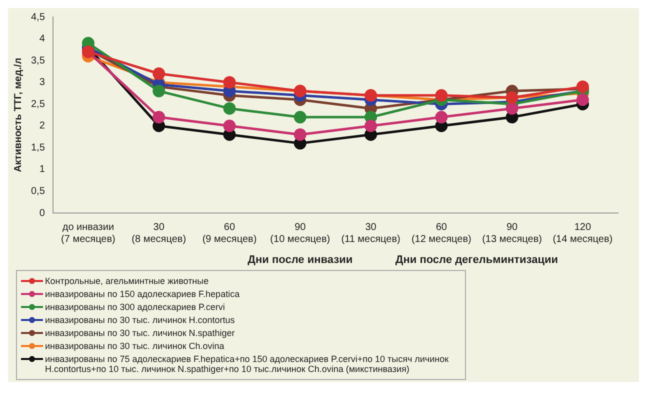 This screenshot has height=400, width=647. What do you see at coordinates (247, 364) in the screenshot?
I see `legend-label: инвазированы по 75 адолескариев F.hepatica+по 150 адолескариев P.cervi+по 10 тысяч личинок H.contortus+по 10 тыс. личинок N.spathiger+по 10 тыс.личинок Ch.ovina (микстинвазия)` at bounding box center [247, 364].